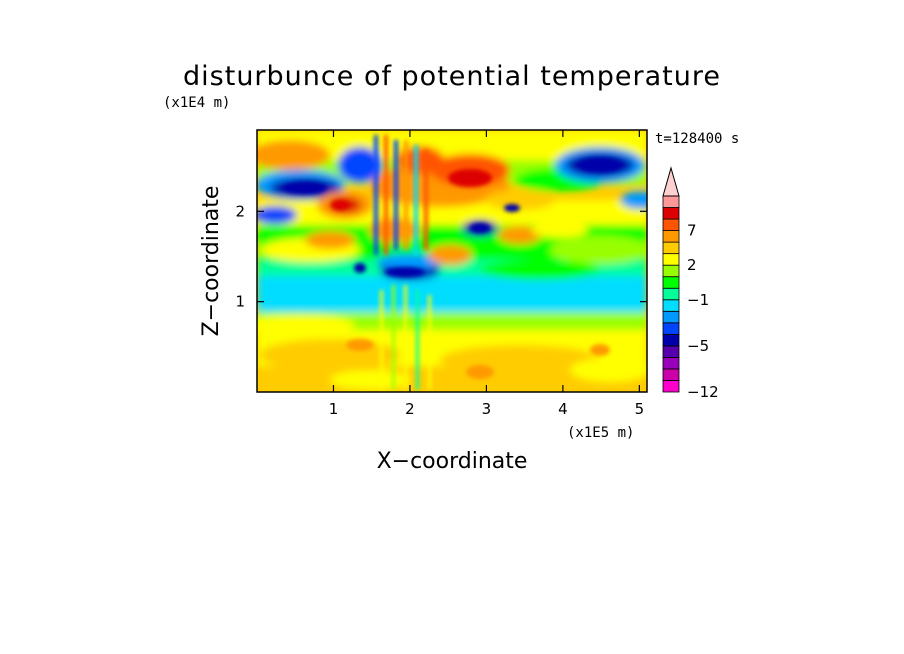  Describe the element at coordinates (487, 409) in the screenshot. I see `x-tick-label: 3` at that location.